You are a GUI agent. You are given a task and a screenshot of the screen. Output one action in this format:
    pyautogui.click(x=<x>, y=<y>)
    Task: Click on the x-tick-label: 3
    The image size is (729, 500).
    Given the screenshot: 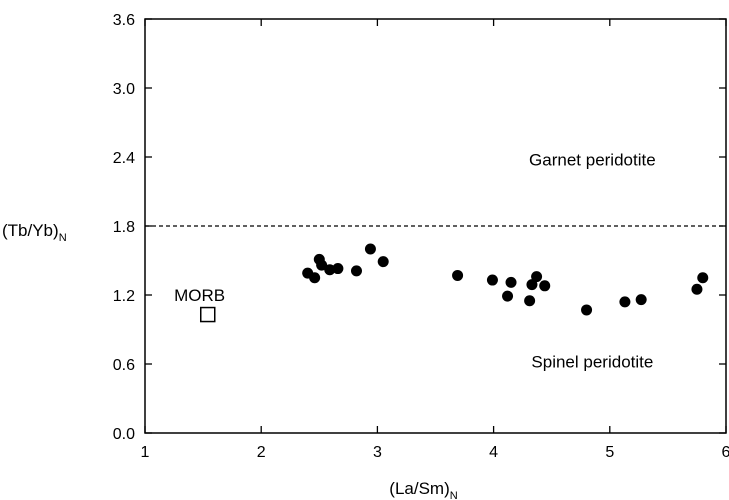 What is the action you would take?
    pyautogui.click(x=377, y=452)
    